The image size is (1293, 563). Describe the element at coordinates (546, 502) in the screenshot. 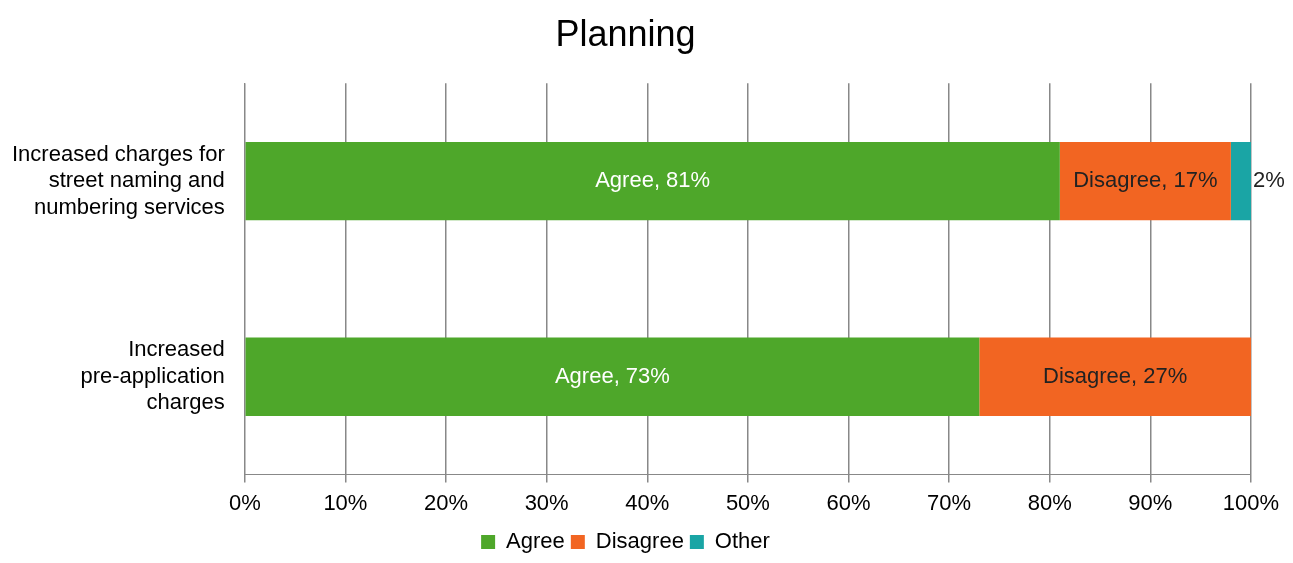

I see `x-tick-label: 30%` at that location.